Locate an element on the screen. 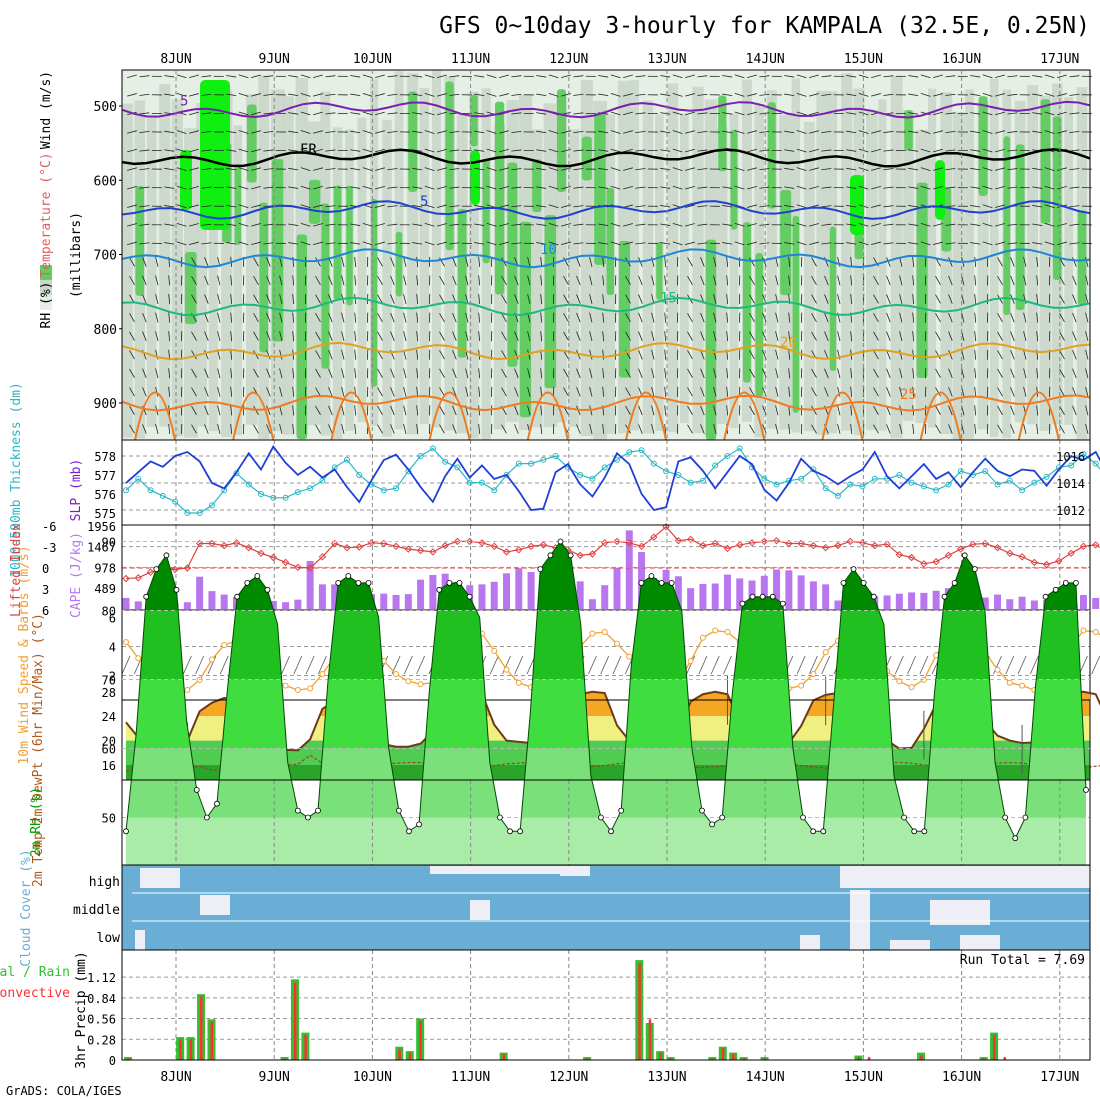 The height and width of the screenshot is (1100, 1100). ylabel-cape: CAPE (J/kg) is located at coordinates (76, 575).